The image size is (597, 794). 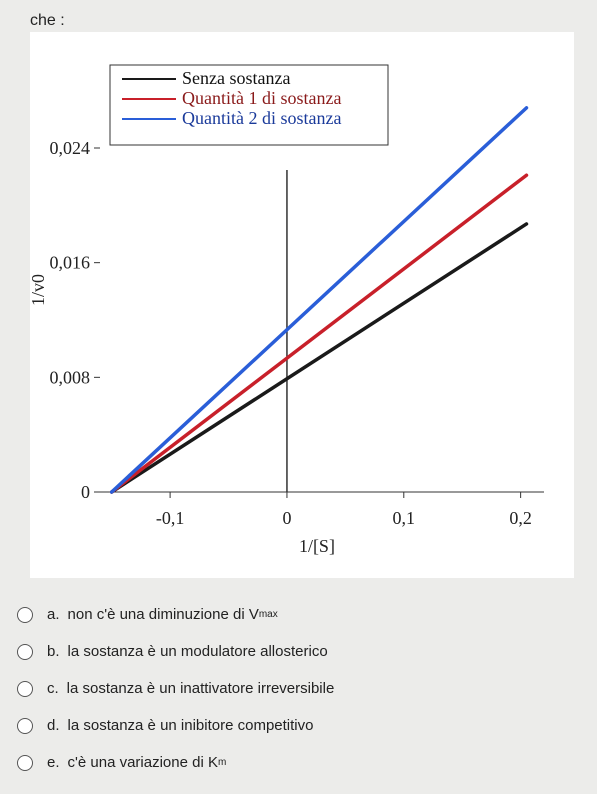 What do you see at coordinates (85, 492) in the screenshot?
I see `y-tick-label: 0` at bounding box center [85, 492].